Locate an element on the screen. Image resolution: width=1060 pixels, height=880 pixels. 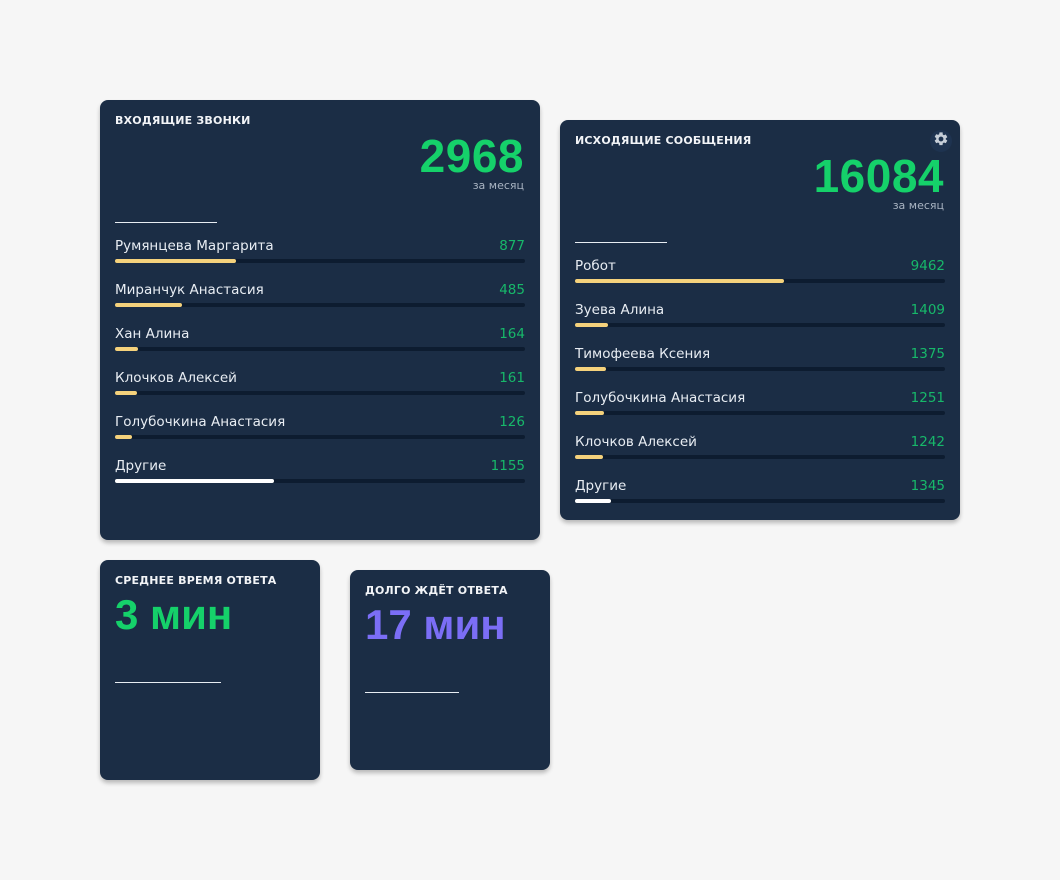
row-value: 9462 is located at coordinates (927, 266).